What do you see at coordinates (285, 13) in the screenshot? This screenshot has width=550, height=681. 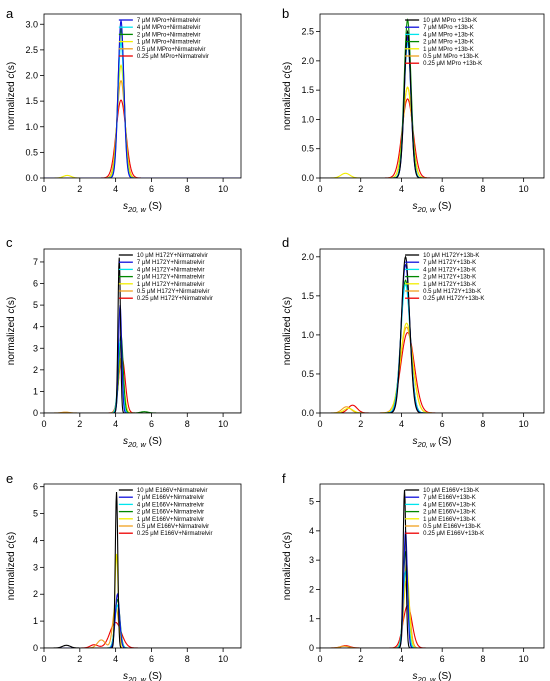 I see `panel-letter: b` at bounding box center [285, 13].